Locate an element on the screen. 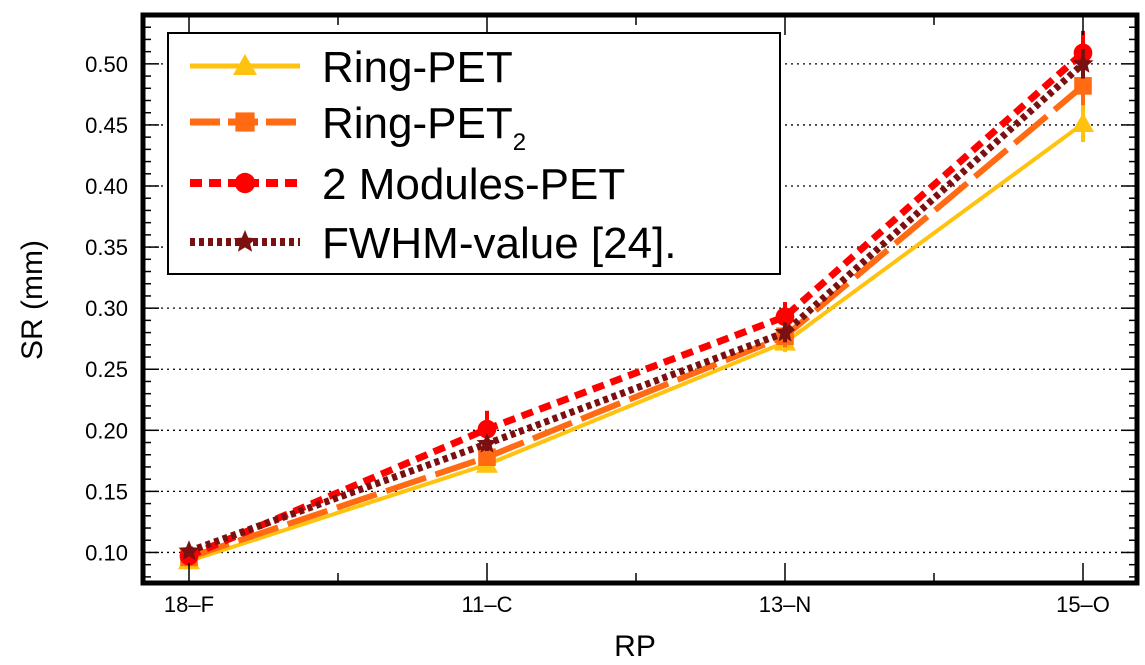 This screenshot has height=665, width=1145. y-tick-label: 0.25 is located at coordinates (106, 369).